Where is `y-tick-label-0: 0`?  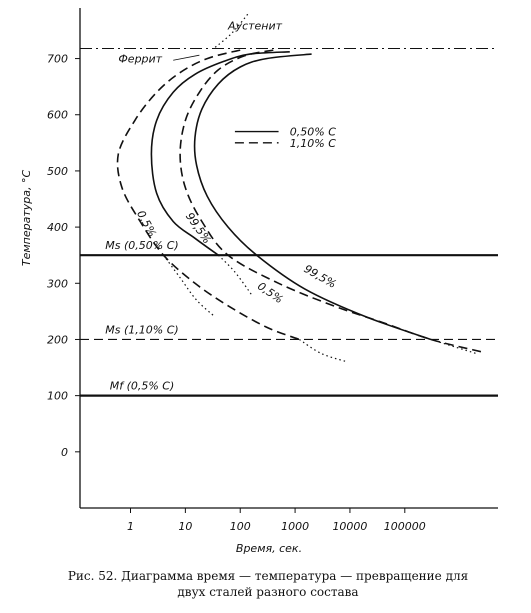 y-tick-label-0: 0 is located at coordinates (64, 452).